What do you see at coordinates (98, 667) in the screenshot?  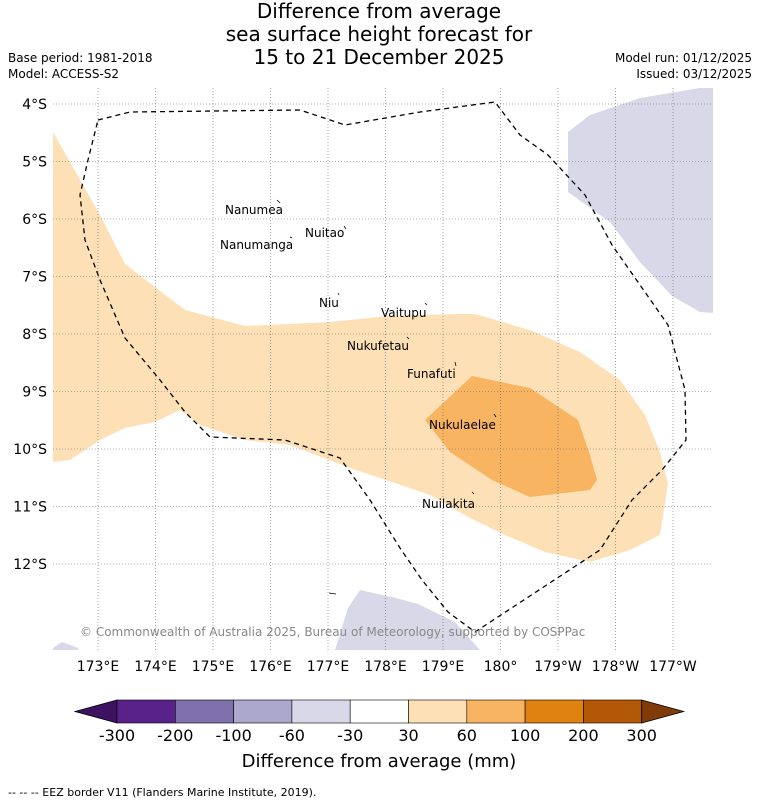 I see `lon-label: 173°E` at bounding box center [98, 667].